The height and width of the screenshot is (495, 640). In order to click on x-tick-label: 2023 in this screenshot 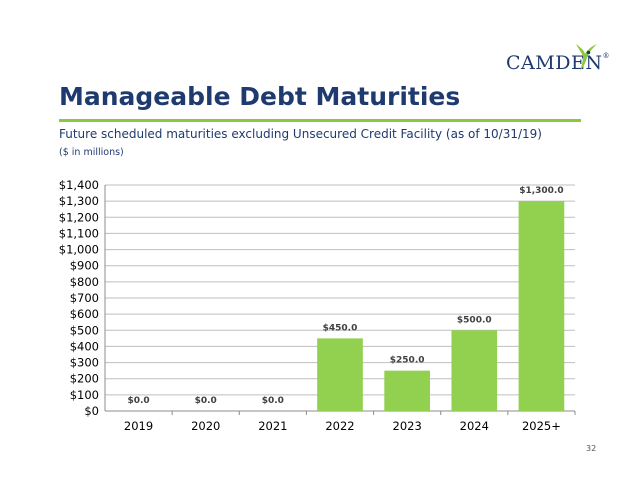, I will do `click(407, 426)`.